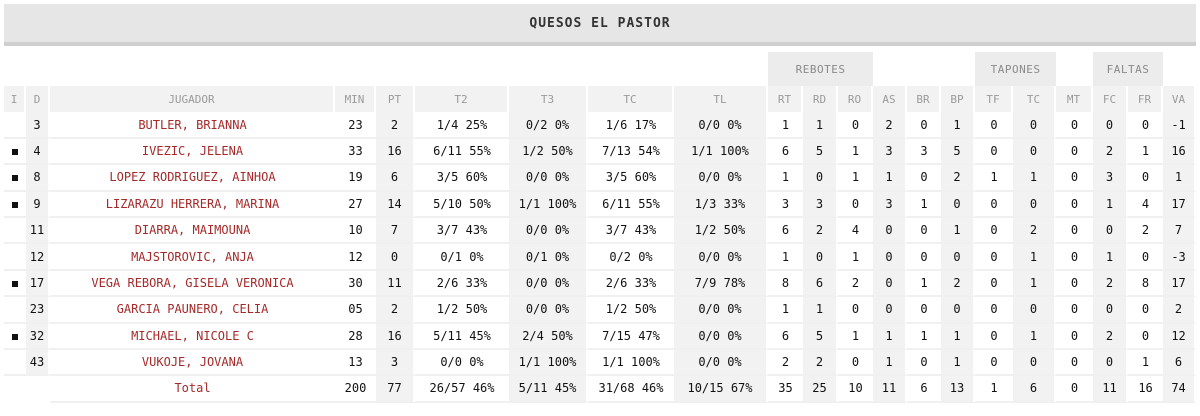 Image resolution: width=1200 pixels, height=416 pixels. Describe the element at coordinates (890, 125) in the screenshot. I see `cell-as: 2` at that location.